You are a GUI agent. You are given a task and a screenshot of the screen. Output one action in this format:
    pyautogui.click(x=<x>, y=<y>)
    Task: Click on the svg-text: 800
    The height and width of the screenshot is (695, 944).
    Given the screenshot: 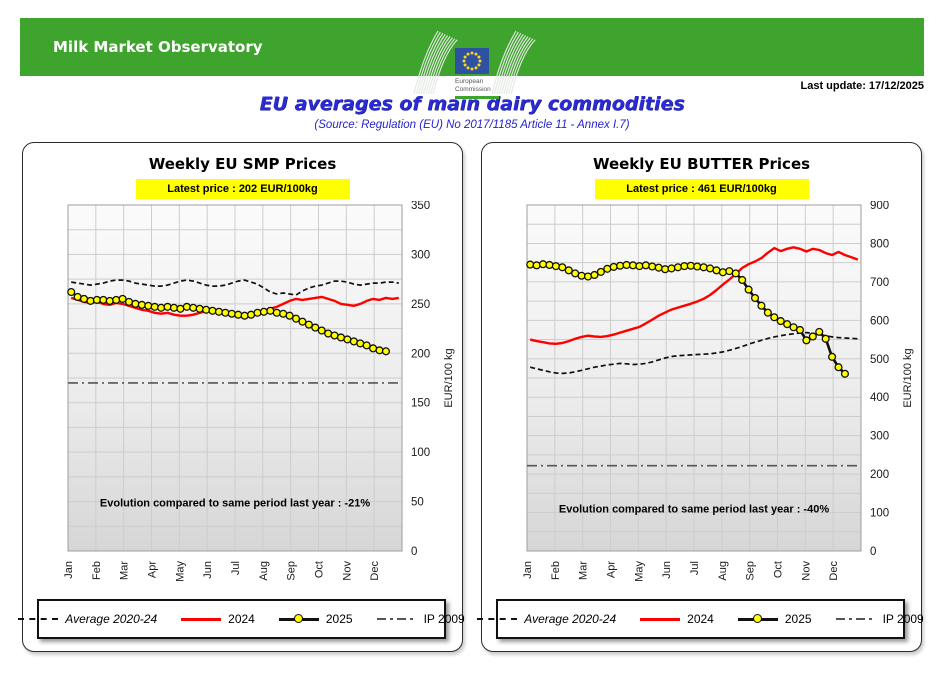 What is the action you would take?
    pyautogui.click(x=879, y=244)
    